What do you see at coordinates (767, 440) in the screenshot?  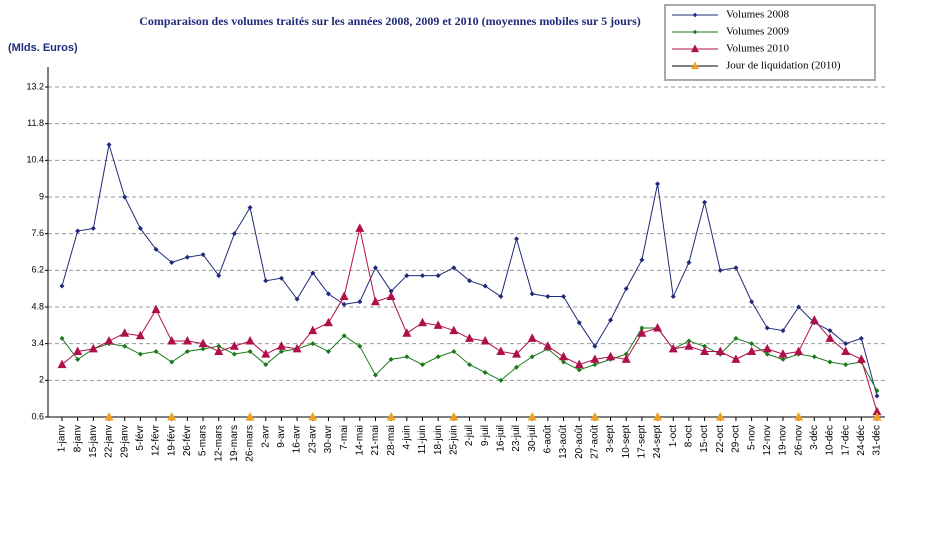 I see `x-tick-label: 12-nov` at bounding box center [767, 440].